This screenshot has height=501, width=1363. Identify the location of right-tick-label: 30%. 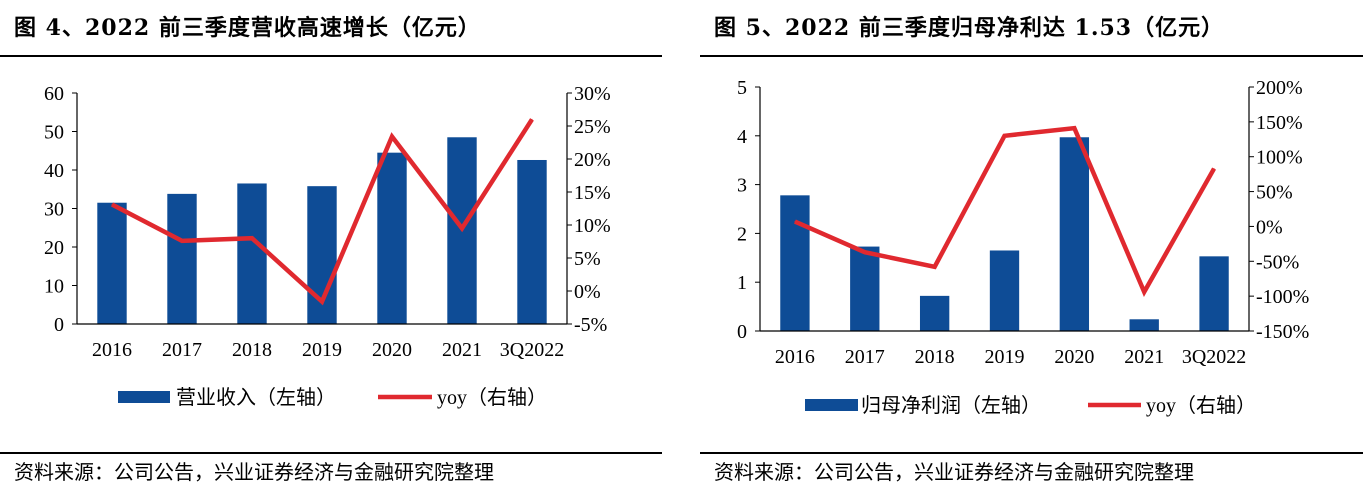
(592, 94).